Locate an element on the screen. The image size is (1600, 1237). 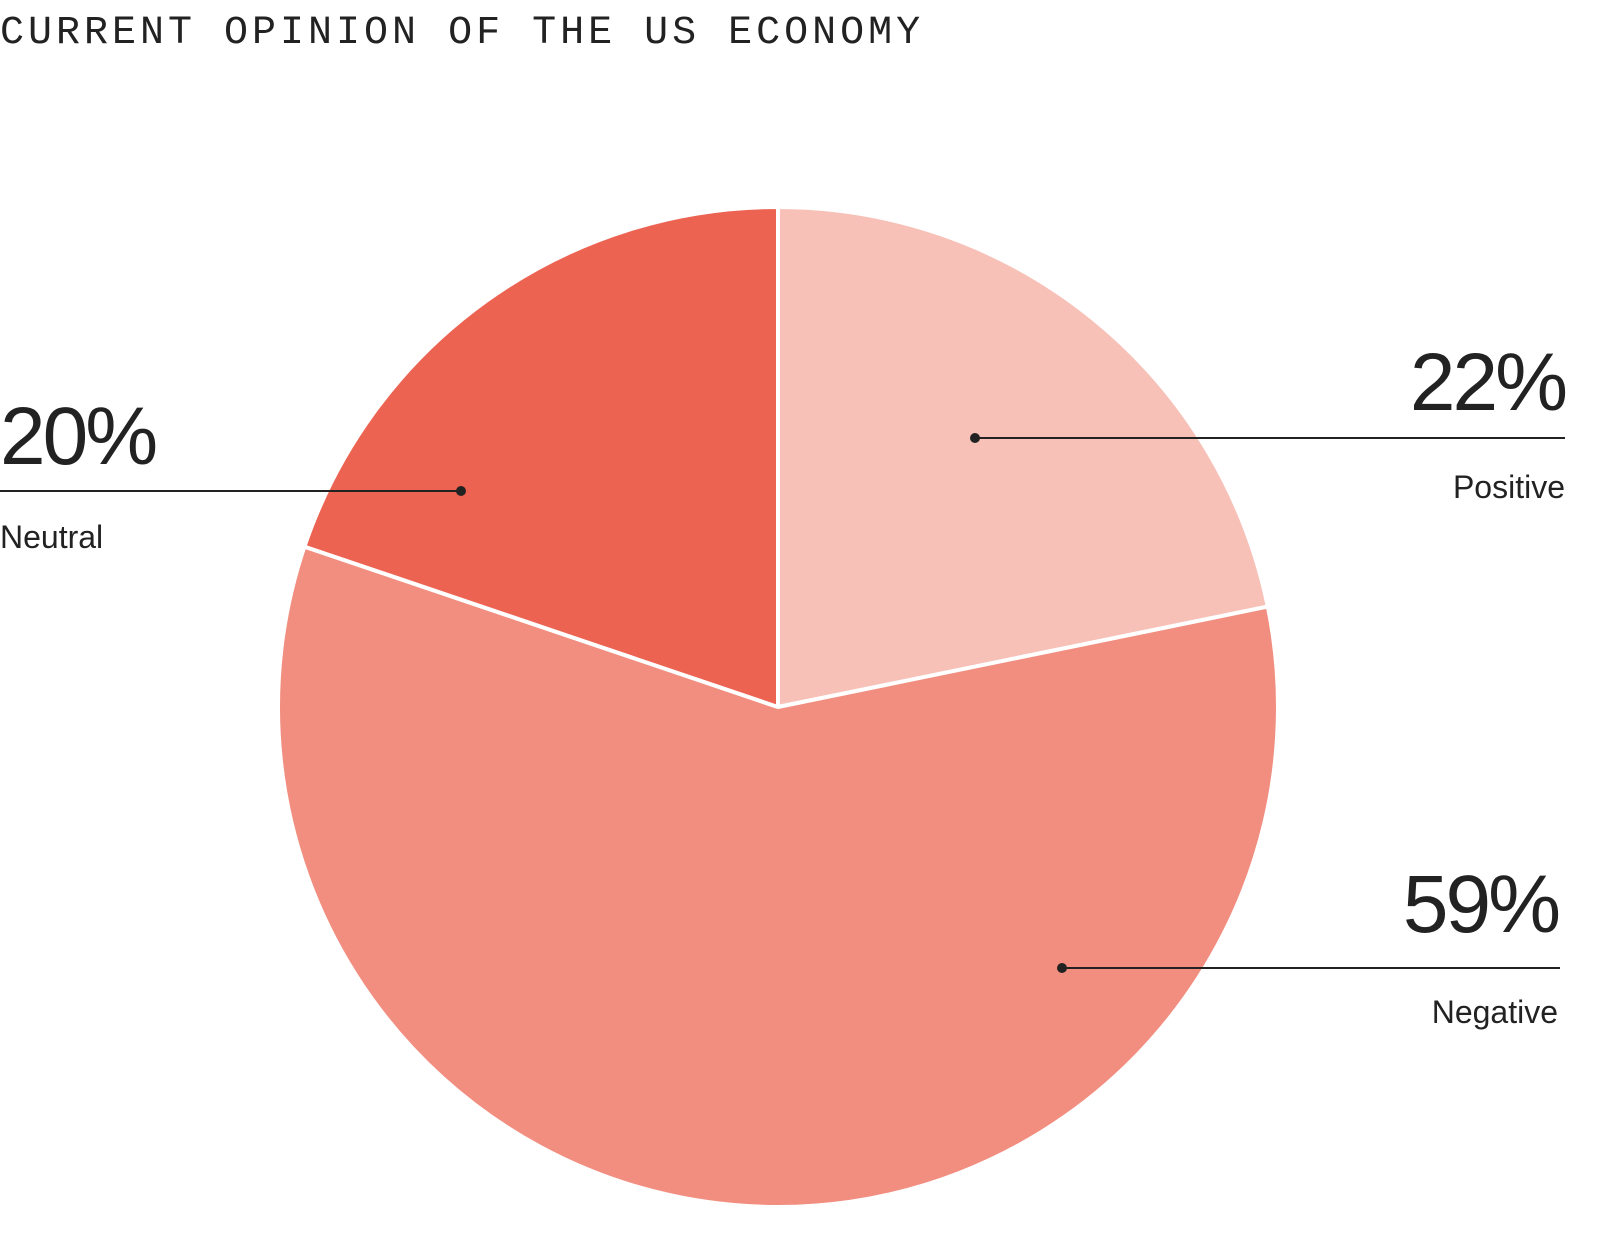
category-label: Neutral is located at coordinates (51, 537).